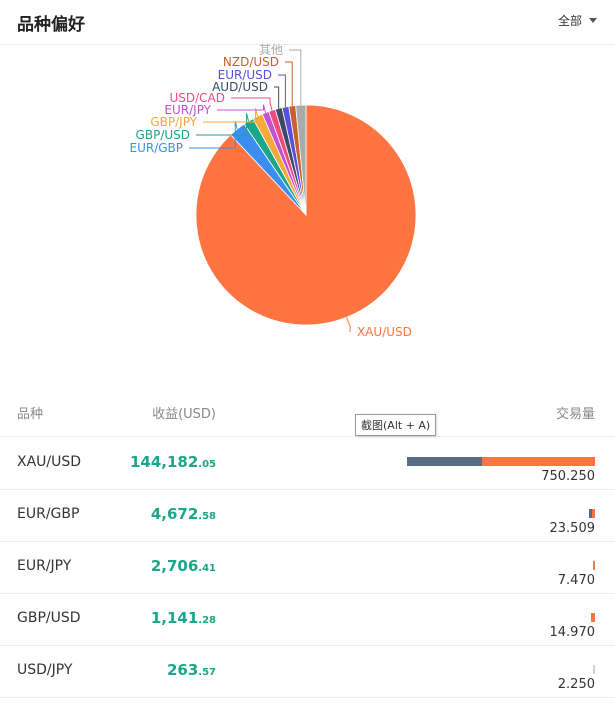 The height and width of the screenshot is (710, 615). I want to click on row-symbol: USD/JPY, so click(45, 670).